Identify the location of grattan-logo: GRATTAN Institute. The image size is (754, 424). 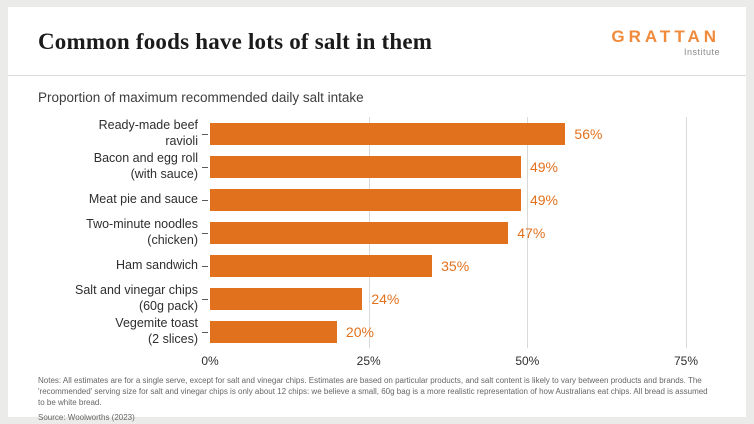
(665, 42).